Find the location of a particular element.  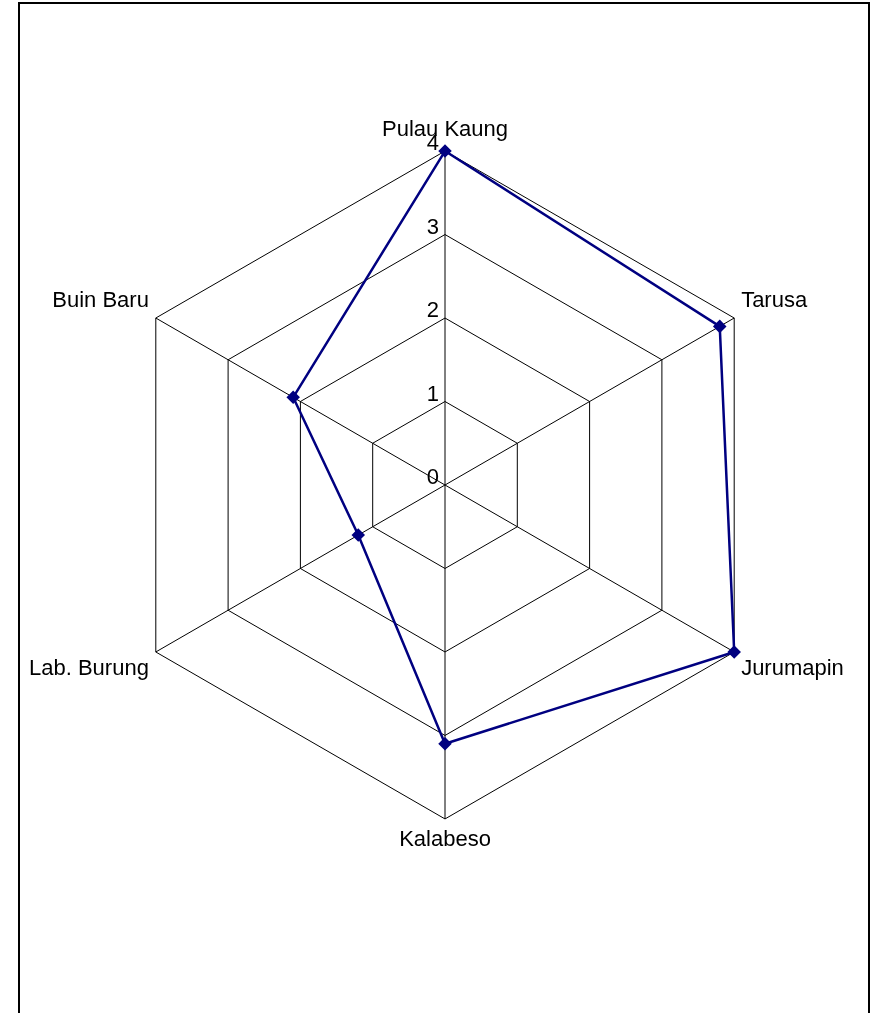

spoke-label: Buin Baru is located at coordinates (100, 299).